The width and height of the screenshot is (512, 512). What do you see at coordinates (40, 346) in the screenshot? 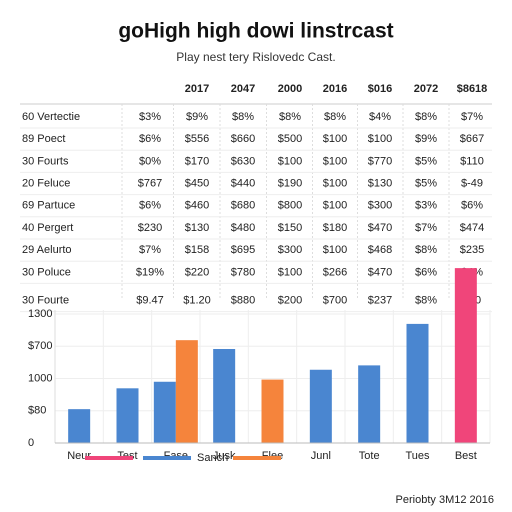
I see `y-tick-label: $700` at bounding box center [40, 346].